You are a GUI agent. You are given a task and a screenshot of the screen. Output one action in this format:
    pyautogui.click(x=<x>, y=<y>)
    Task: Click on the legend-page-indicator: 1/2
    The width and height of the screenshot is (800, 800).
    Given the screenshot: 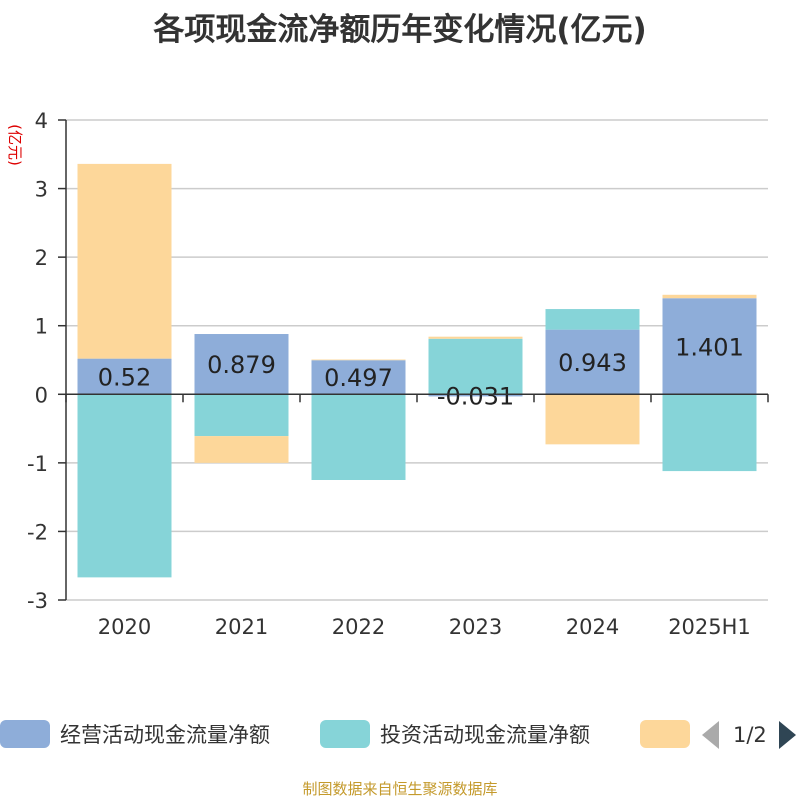 What is the action you would take?
    pyautogui.click(x=750, y=735)
    